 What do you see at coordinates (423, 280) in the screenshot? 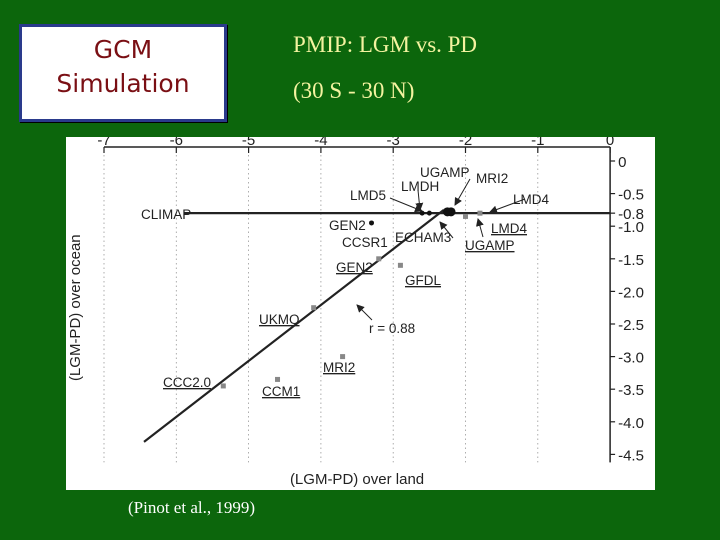
I see `annotation-label: GFDL` at bounding box center [423, 280].